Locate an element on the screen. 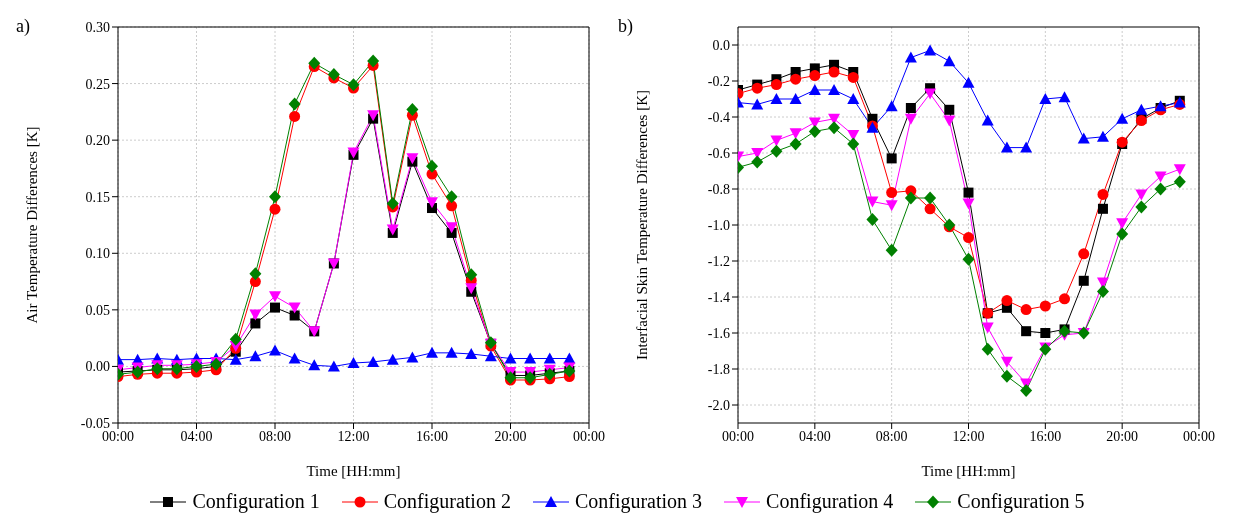 This screenshot has height=517, width=1235. y-tick-label: 0.05 is located at coordinates (97, 310).